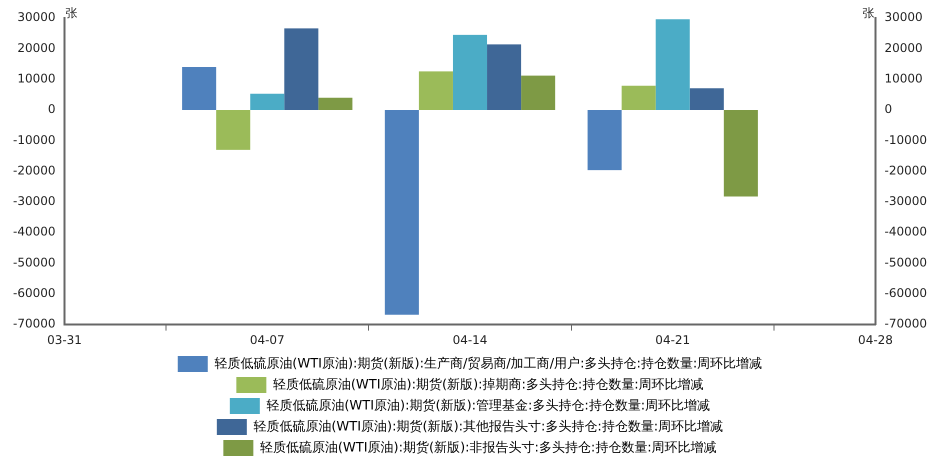 The height and width of the screenshot is (472, 950). What do you see at coordinates (34, 262) in the screenshot?
I see `y-tick-label: -50000` at bounding box center [34, 262].